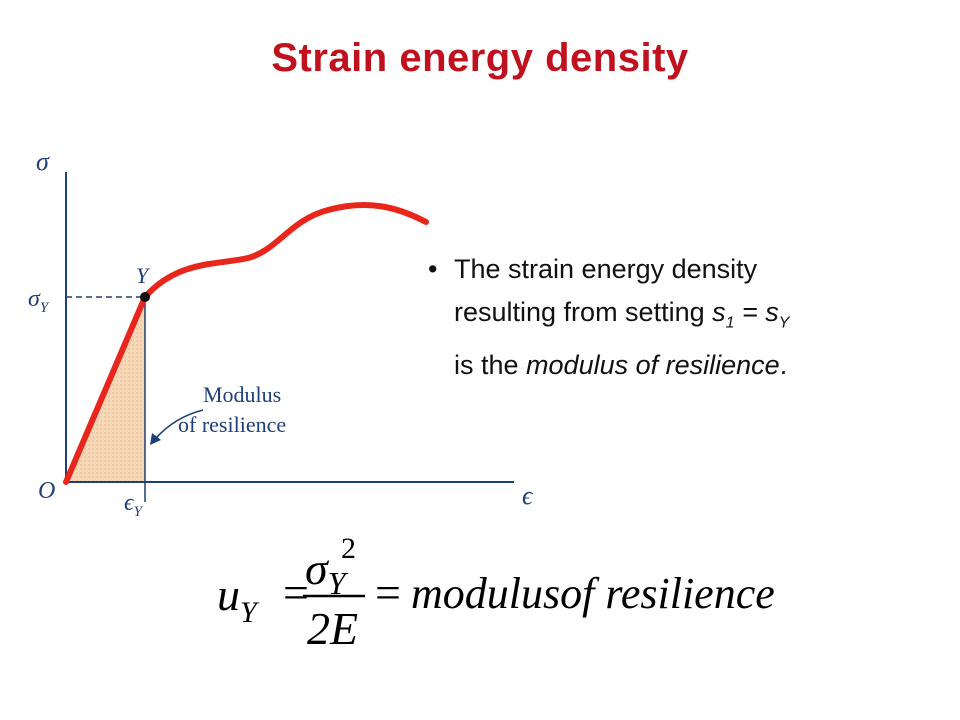  I want to click on bullet-line-3: is the modulus of resilience., so click(676, 365).